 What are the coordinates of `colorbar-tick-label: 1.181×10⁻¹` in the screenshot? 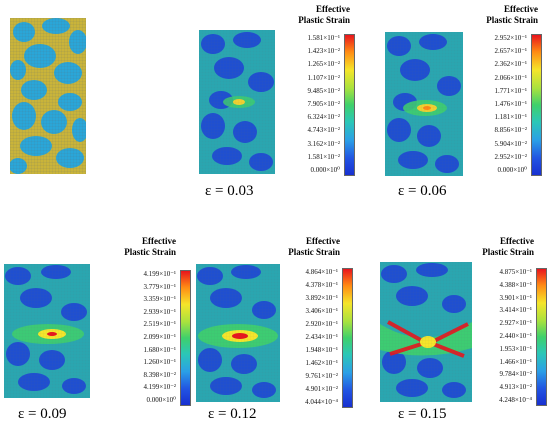 It's located at (511, 117).